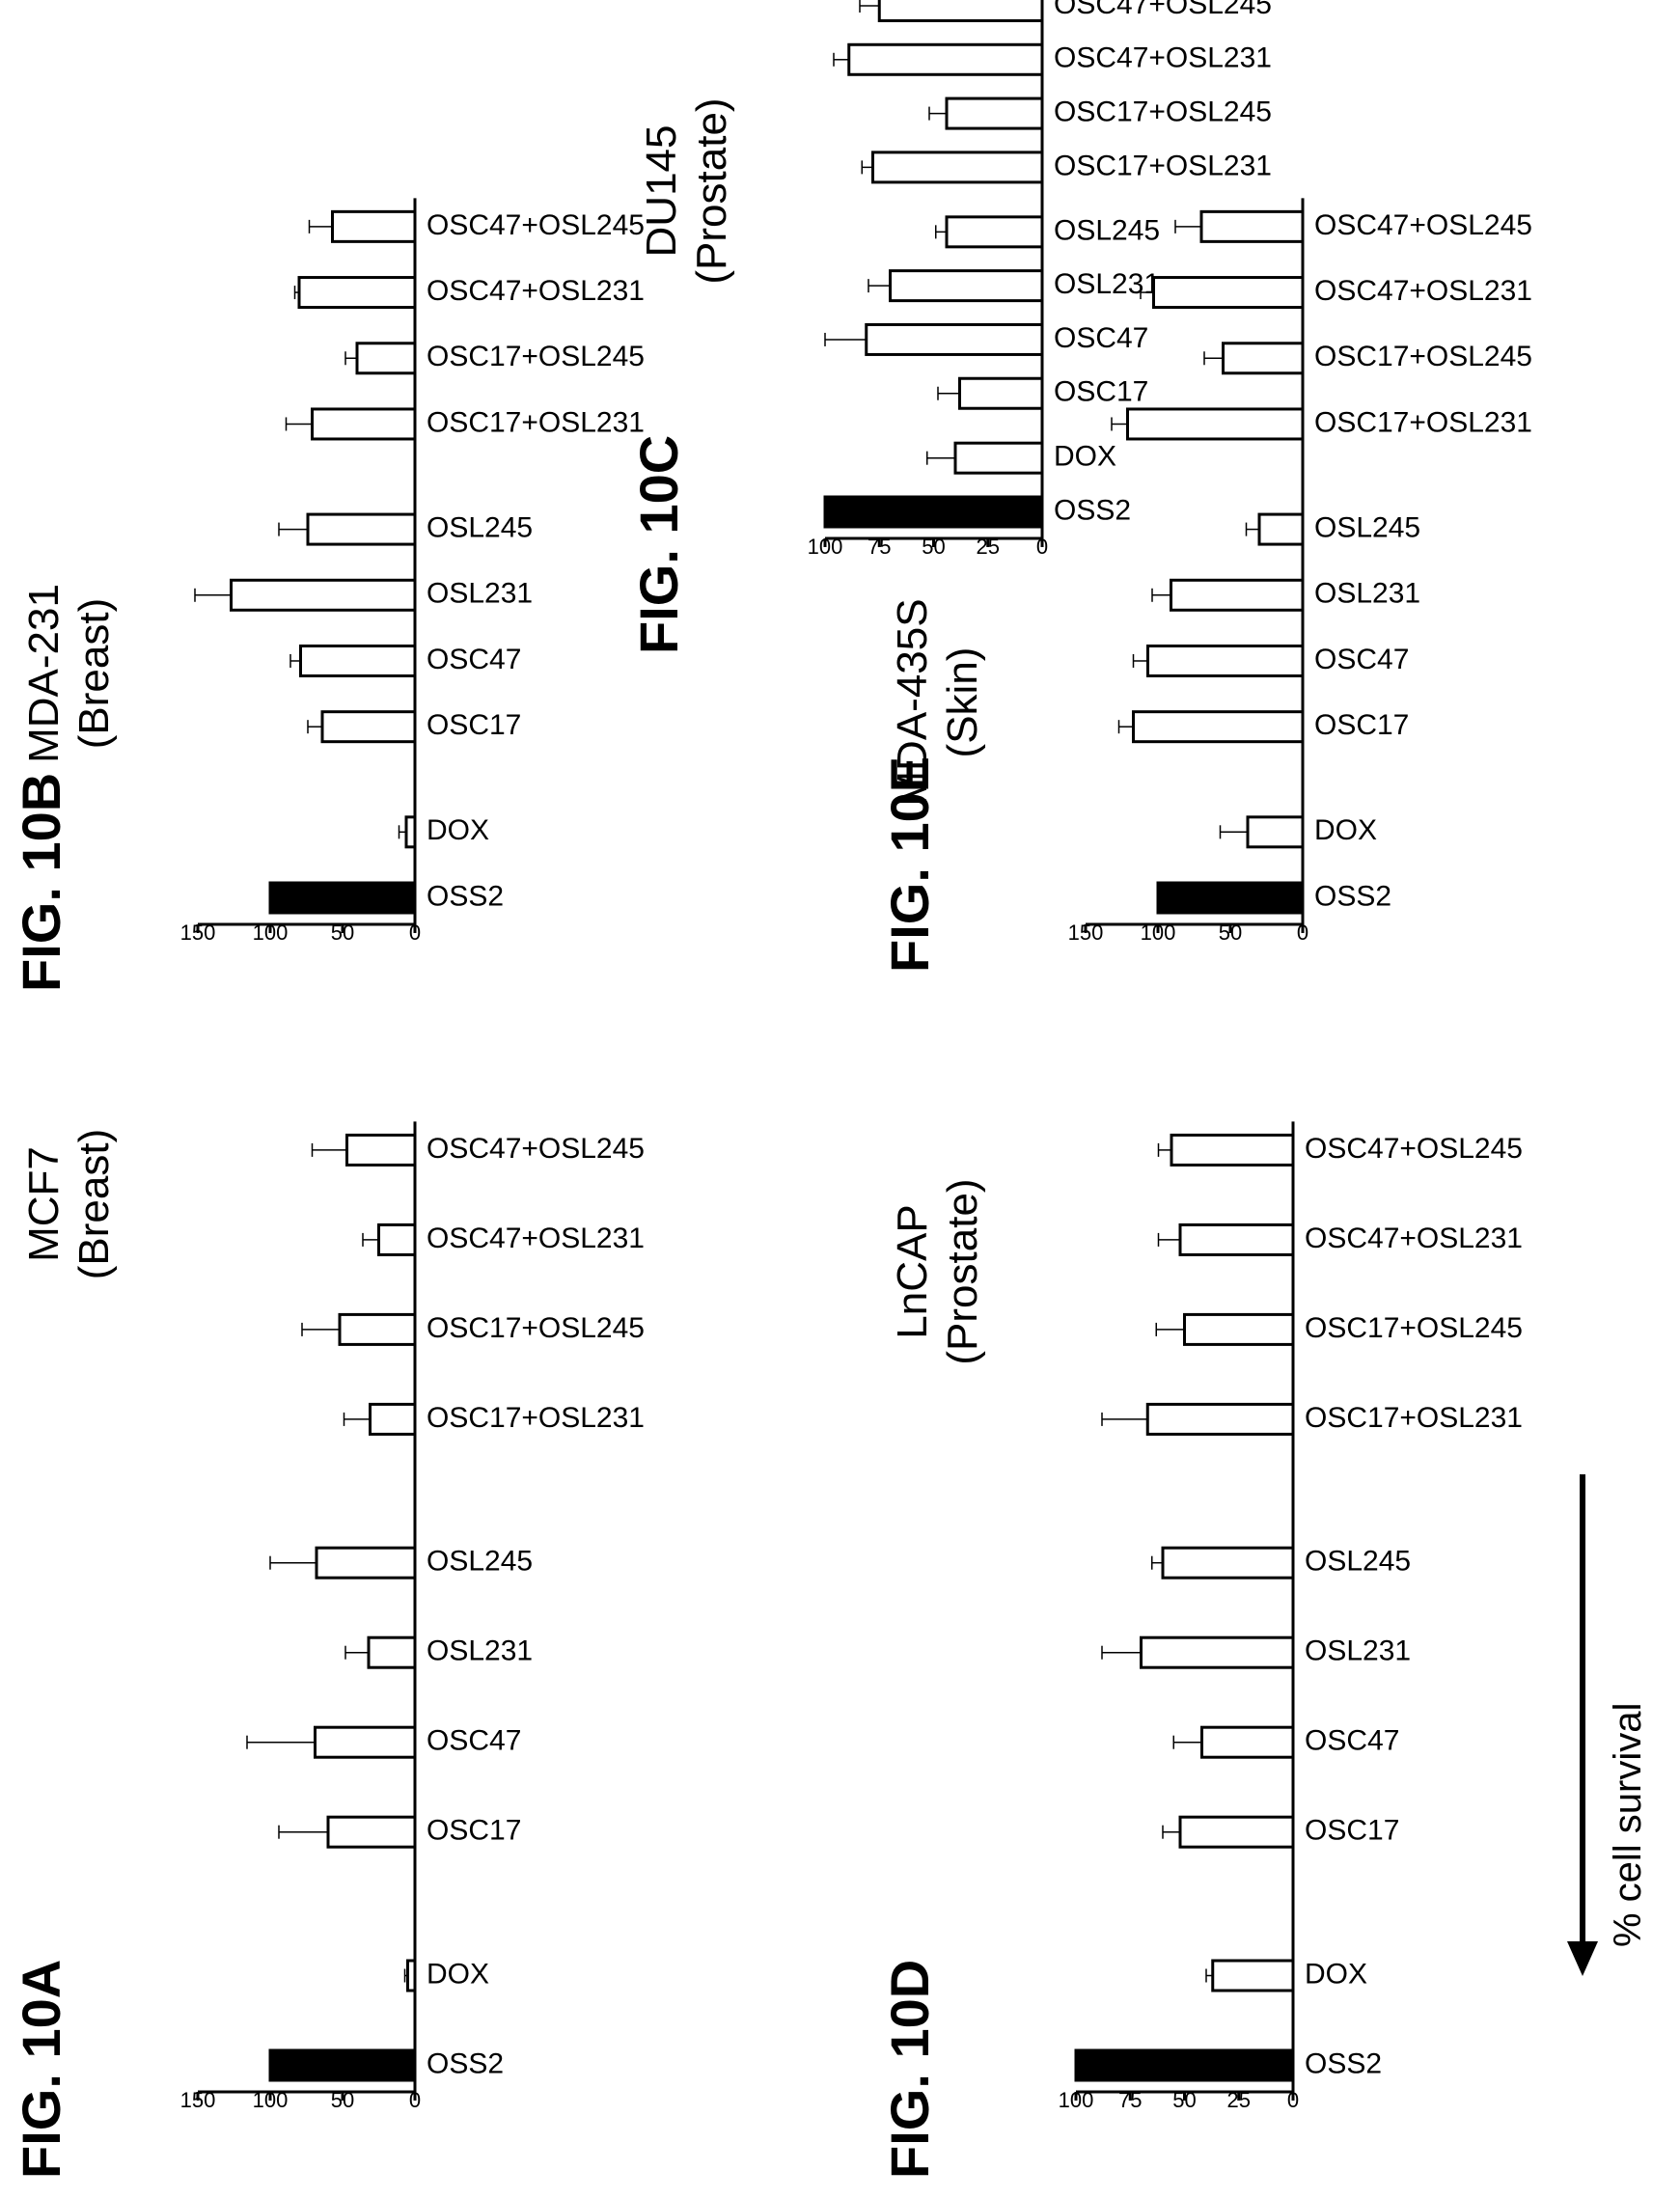 This screenshot has width=1680, height=2198. I want to click on fig-10e-category-label: OSC47+OSL245, so click(1423, 225).